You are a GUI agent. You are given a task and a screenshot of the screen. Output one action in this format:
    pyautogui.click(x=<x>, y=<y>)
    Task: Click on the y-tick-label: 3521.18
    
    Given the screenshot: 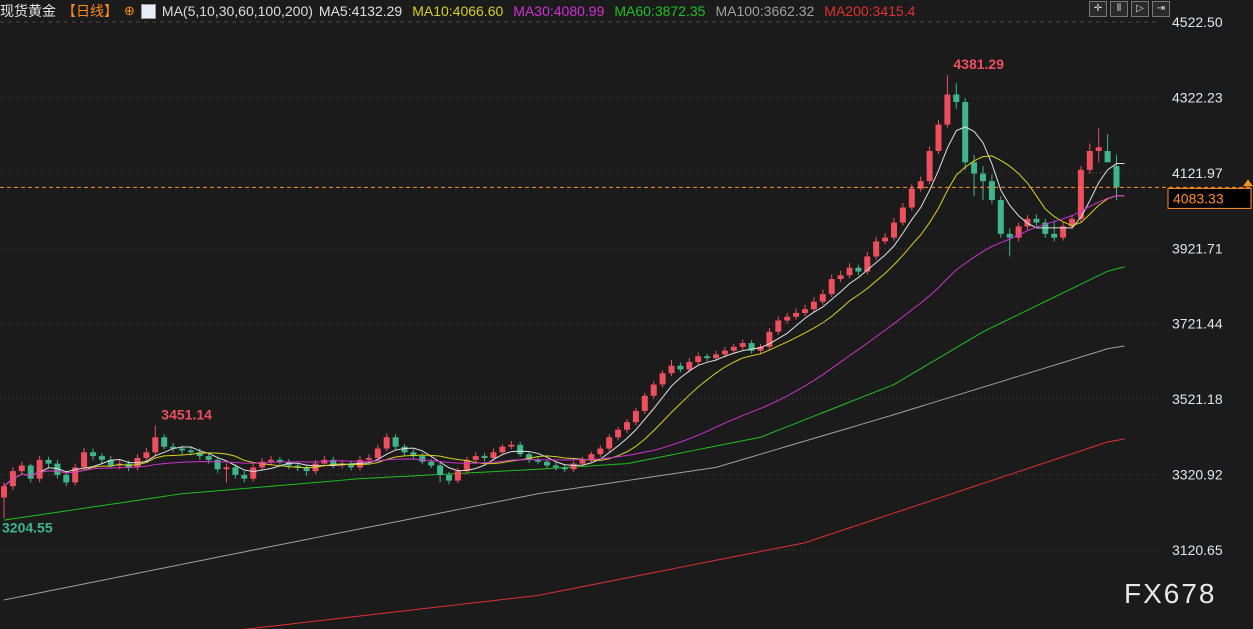 What is the action you would take?
    pyautogui.click(x=1197, y=399)
    